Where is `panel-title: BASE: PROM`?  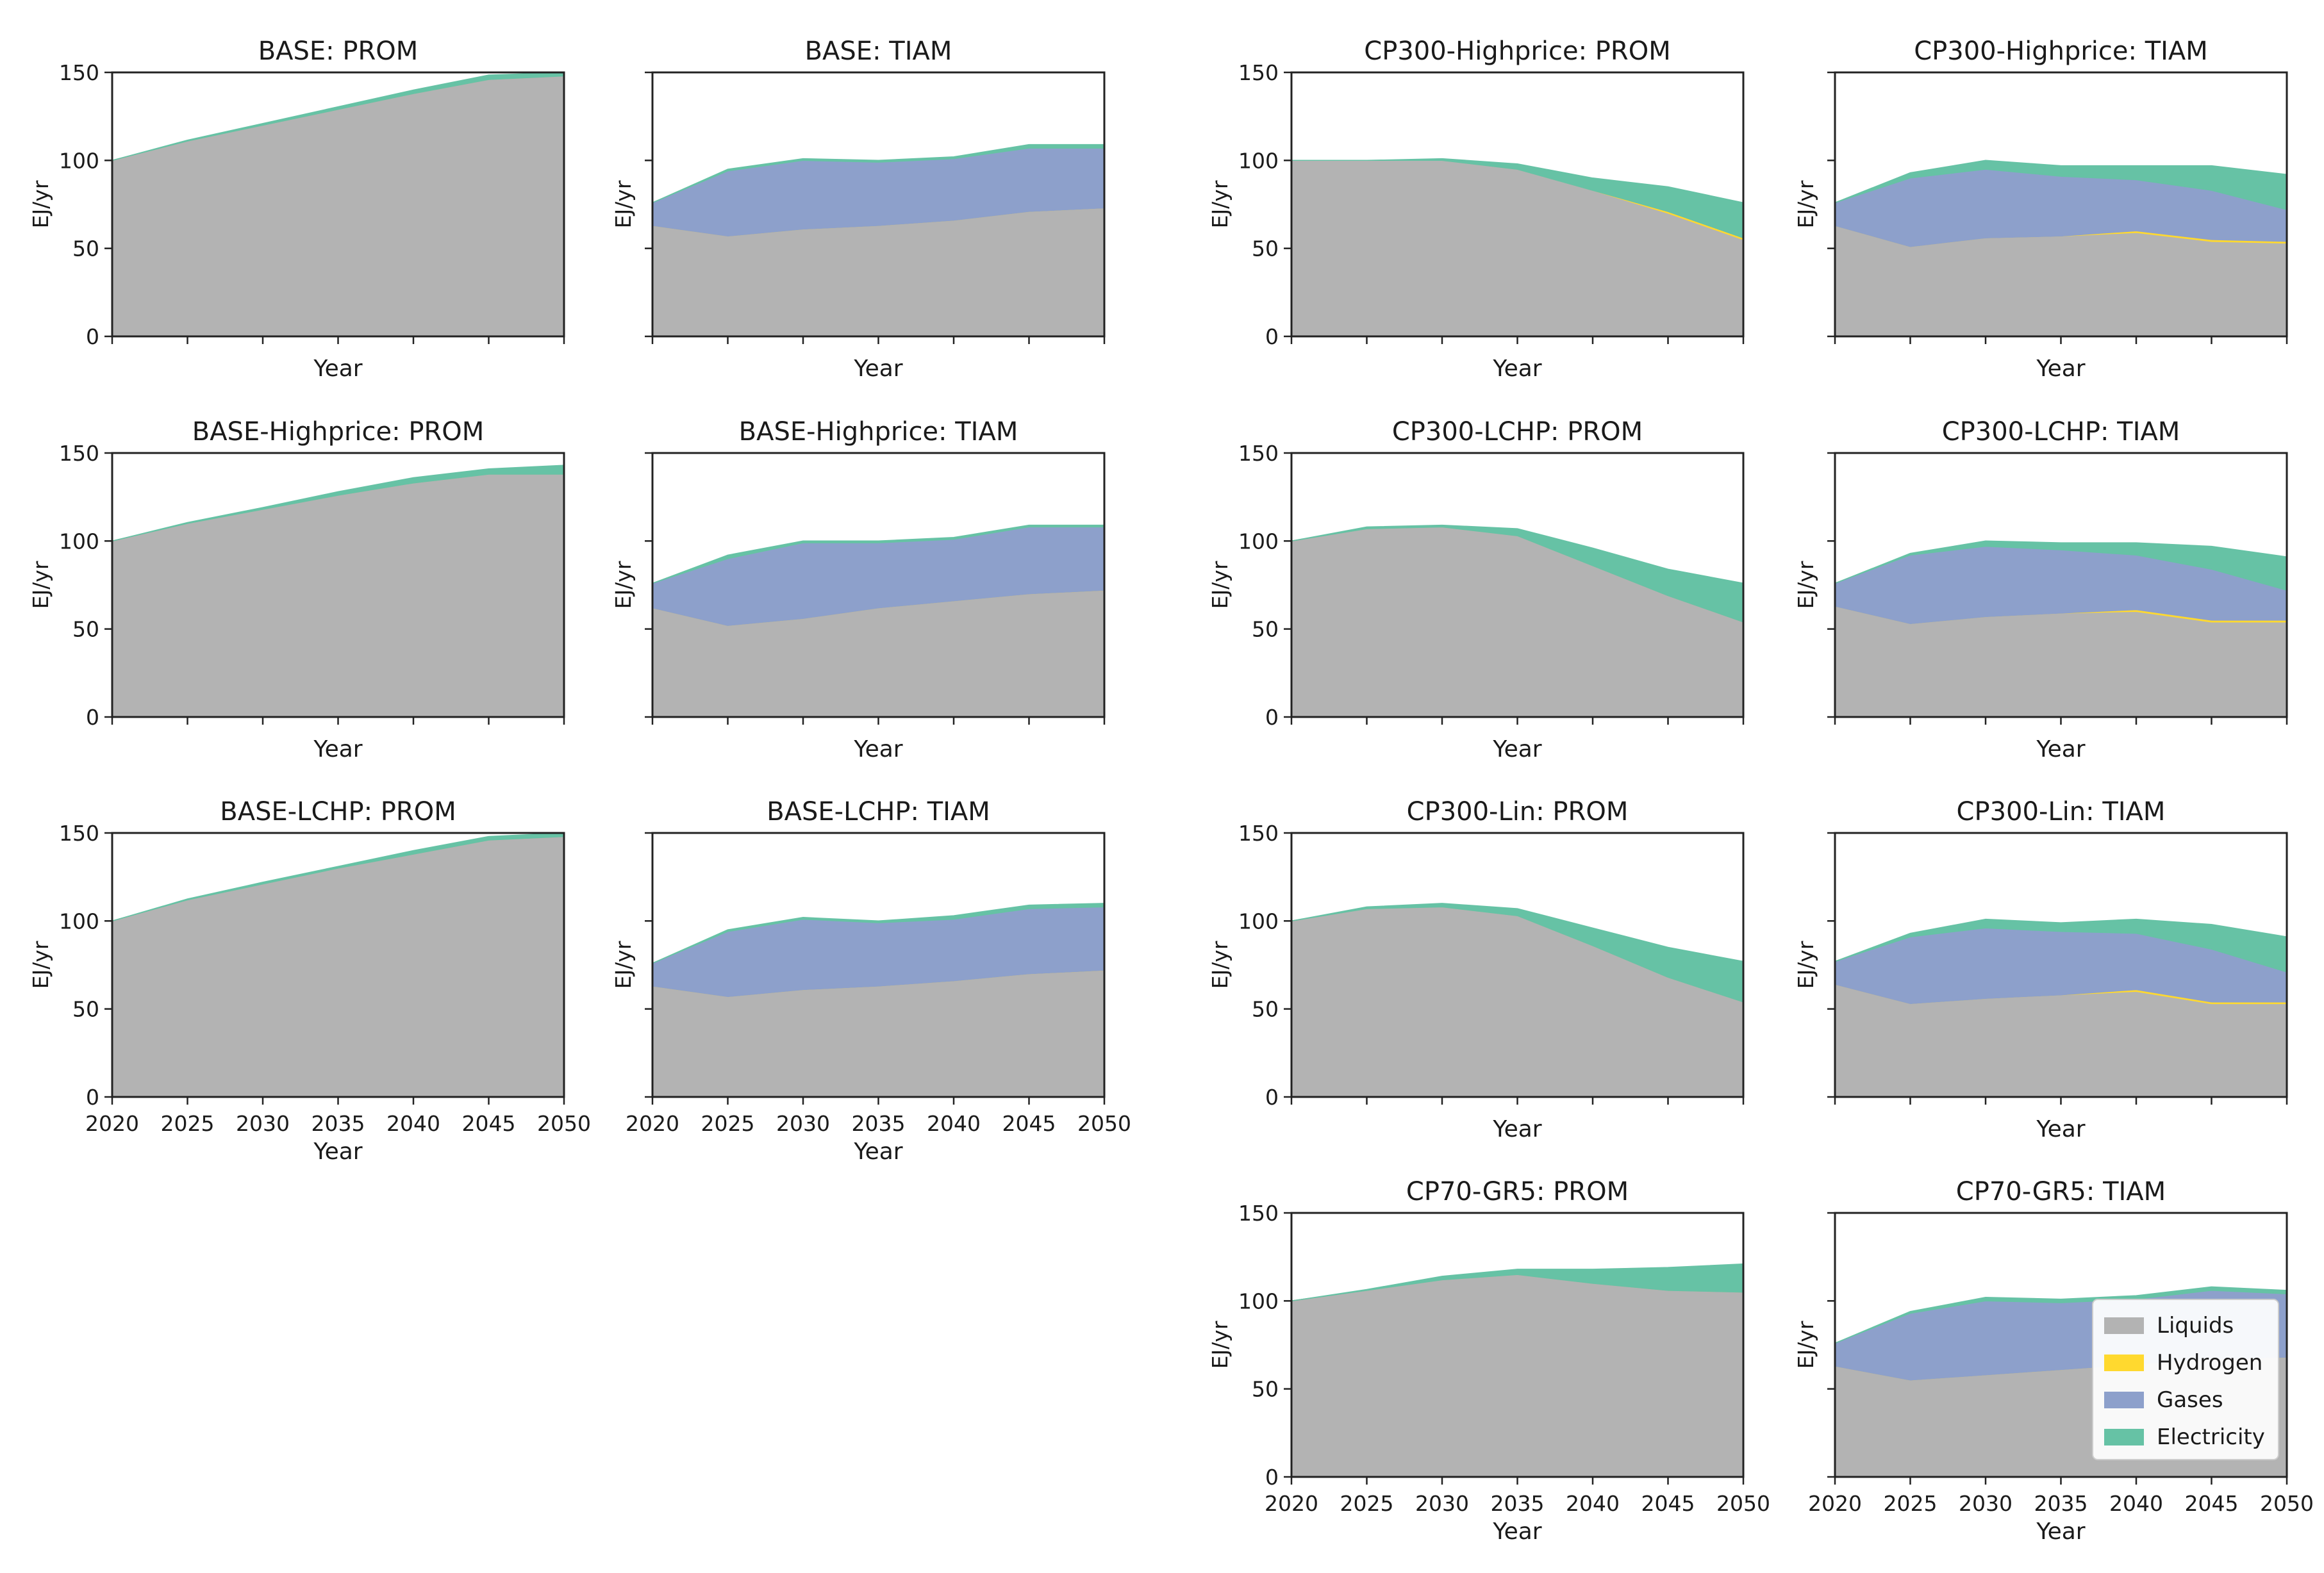
panel-title: BASE: PROM is located at coordinates (339, 51).